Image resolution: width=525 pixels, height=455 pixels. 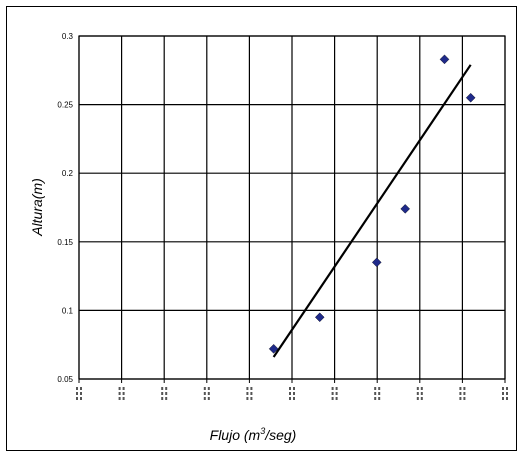 What do you see at coordinates (65, 242) in the screenshot?
I see `y-tick-label: 0.15` at bounding box center [65, 242].